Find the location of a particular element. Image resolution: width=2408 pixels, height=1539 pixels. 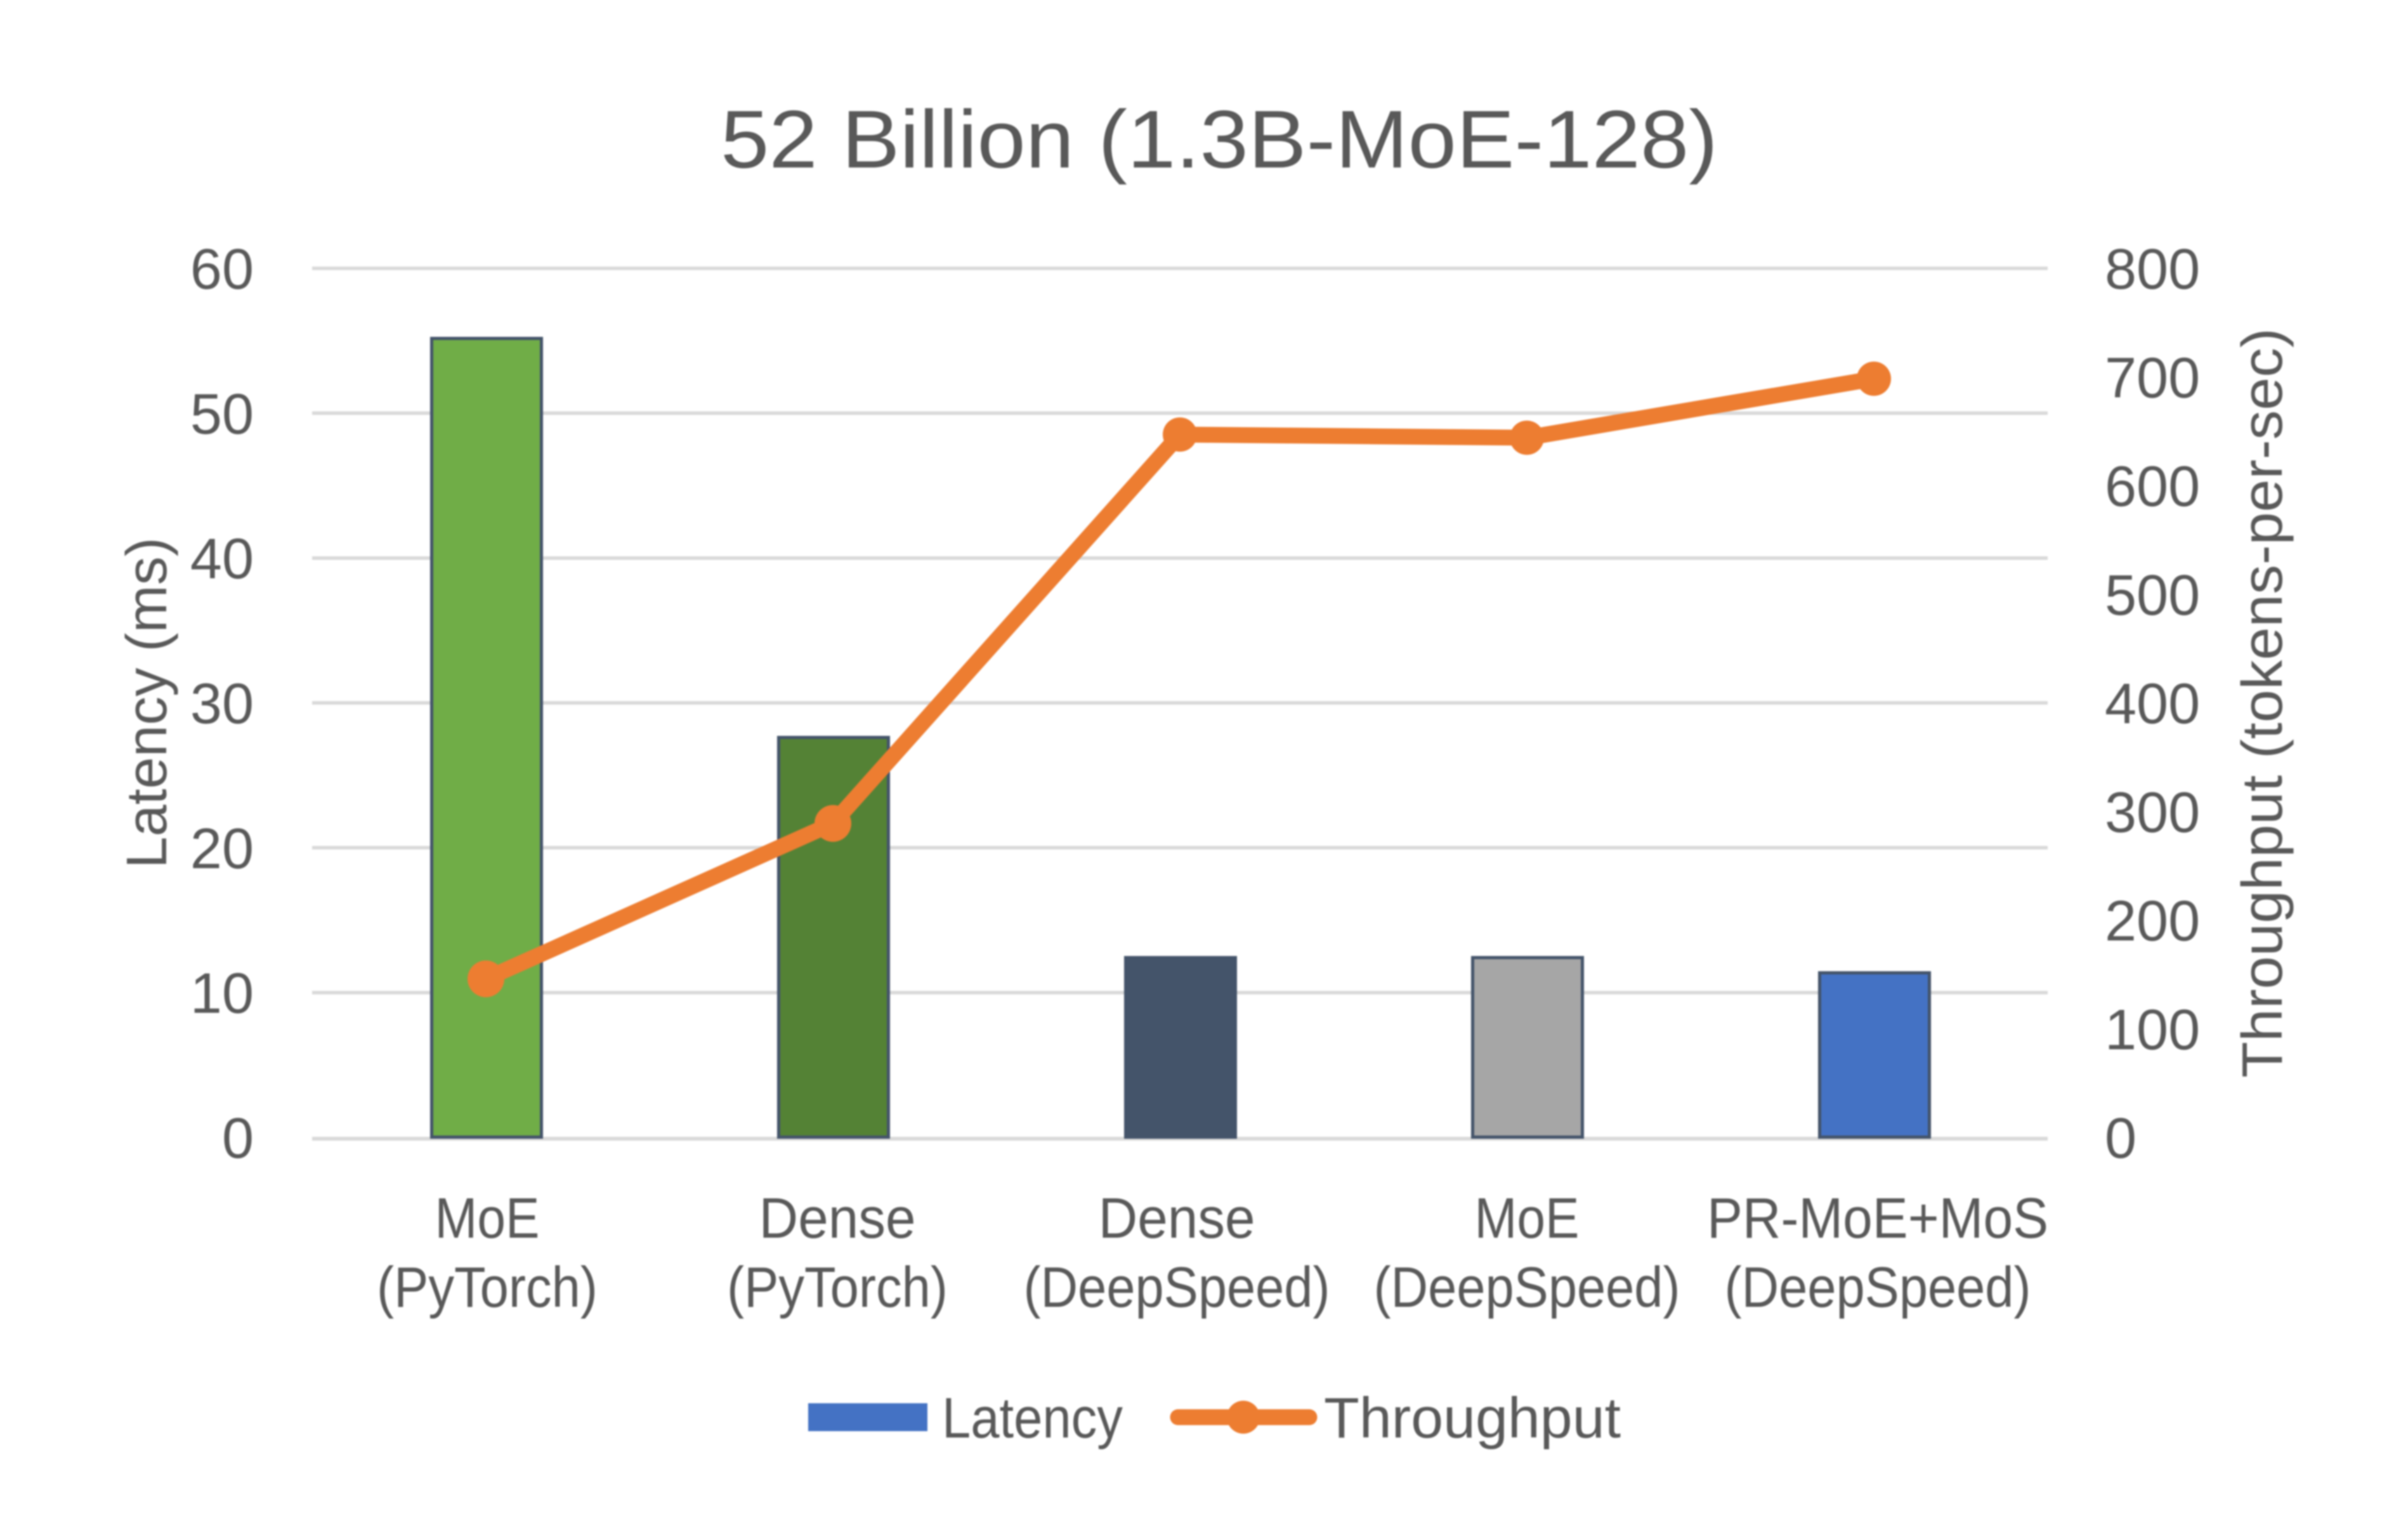

svg-text: Latency (ms) is located at coordinates (147, 702).